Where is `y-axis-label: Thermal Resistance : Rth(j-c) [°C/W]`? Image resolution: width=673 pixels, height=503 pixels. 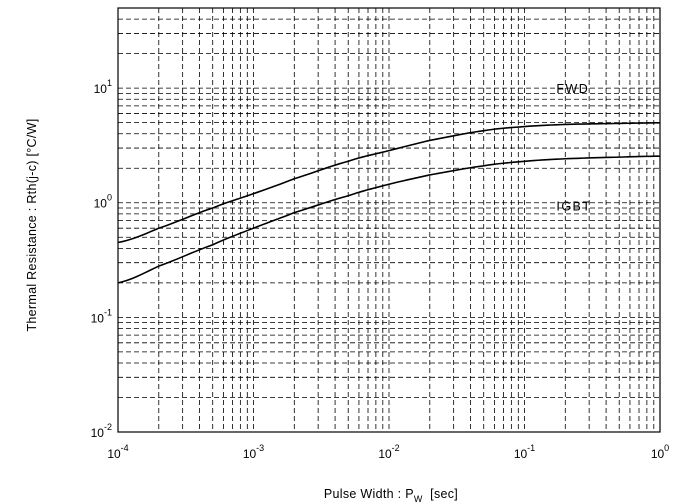 y-axis-label: Thermal Resistance : Rth(j-c) [°C/W] is located at coordinates (32, 224).